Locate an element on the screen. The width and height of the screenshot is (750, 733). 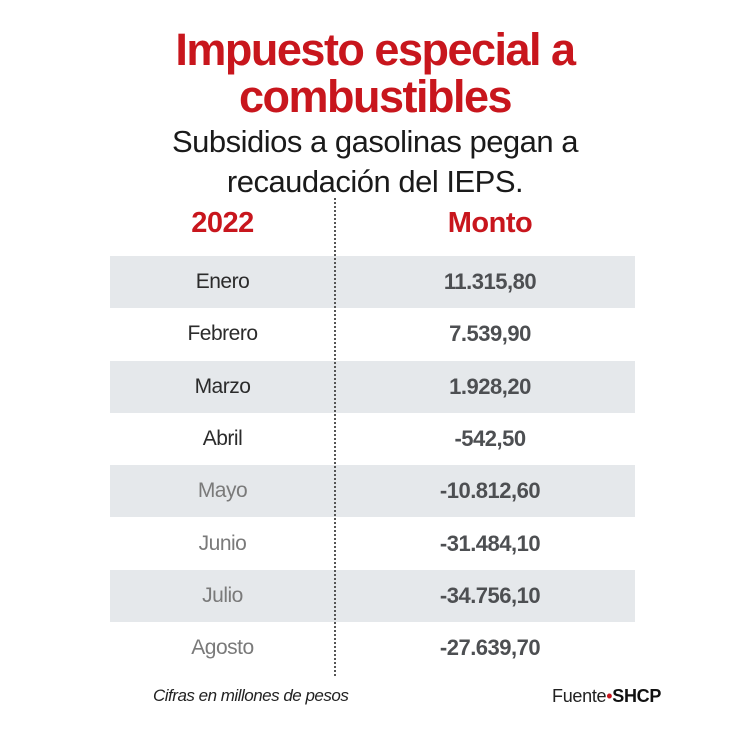
amount-cell: -34.756,10 is located at coordinates (490, 595).